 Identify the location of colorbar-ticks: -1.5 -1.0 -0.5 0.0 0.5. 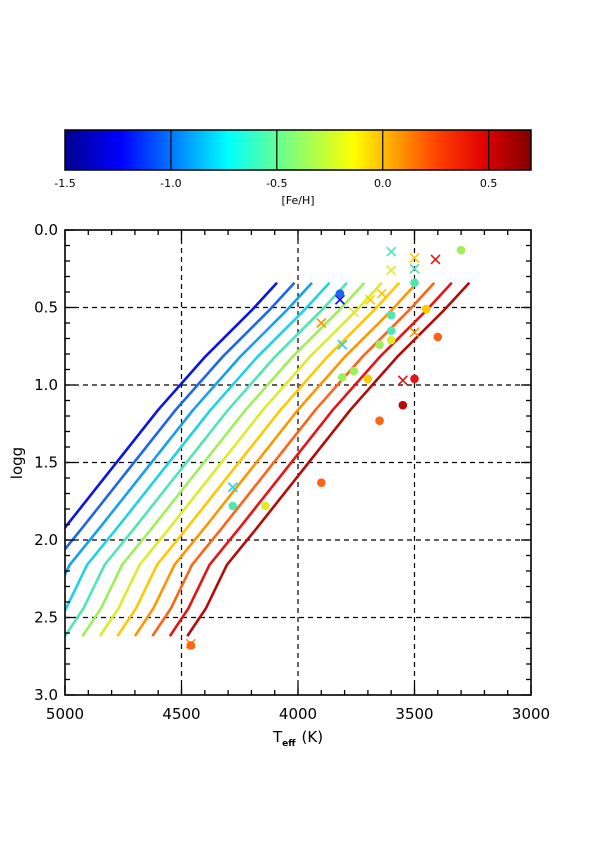
(275, 160).